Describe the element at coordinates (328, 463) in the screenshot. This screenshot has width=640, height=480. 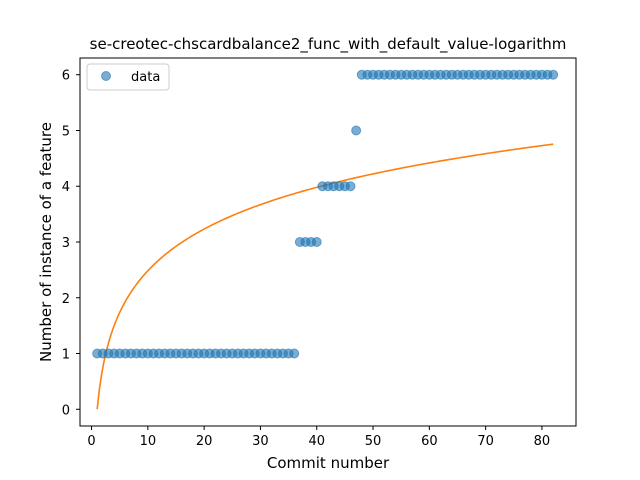
I see `x-axis-label: Commit number` at that location.